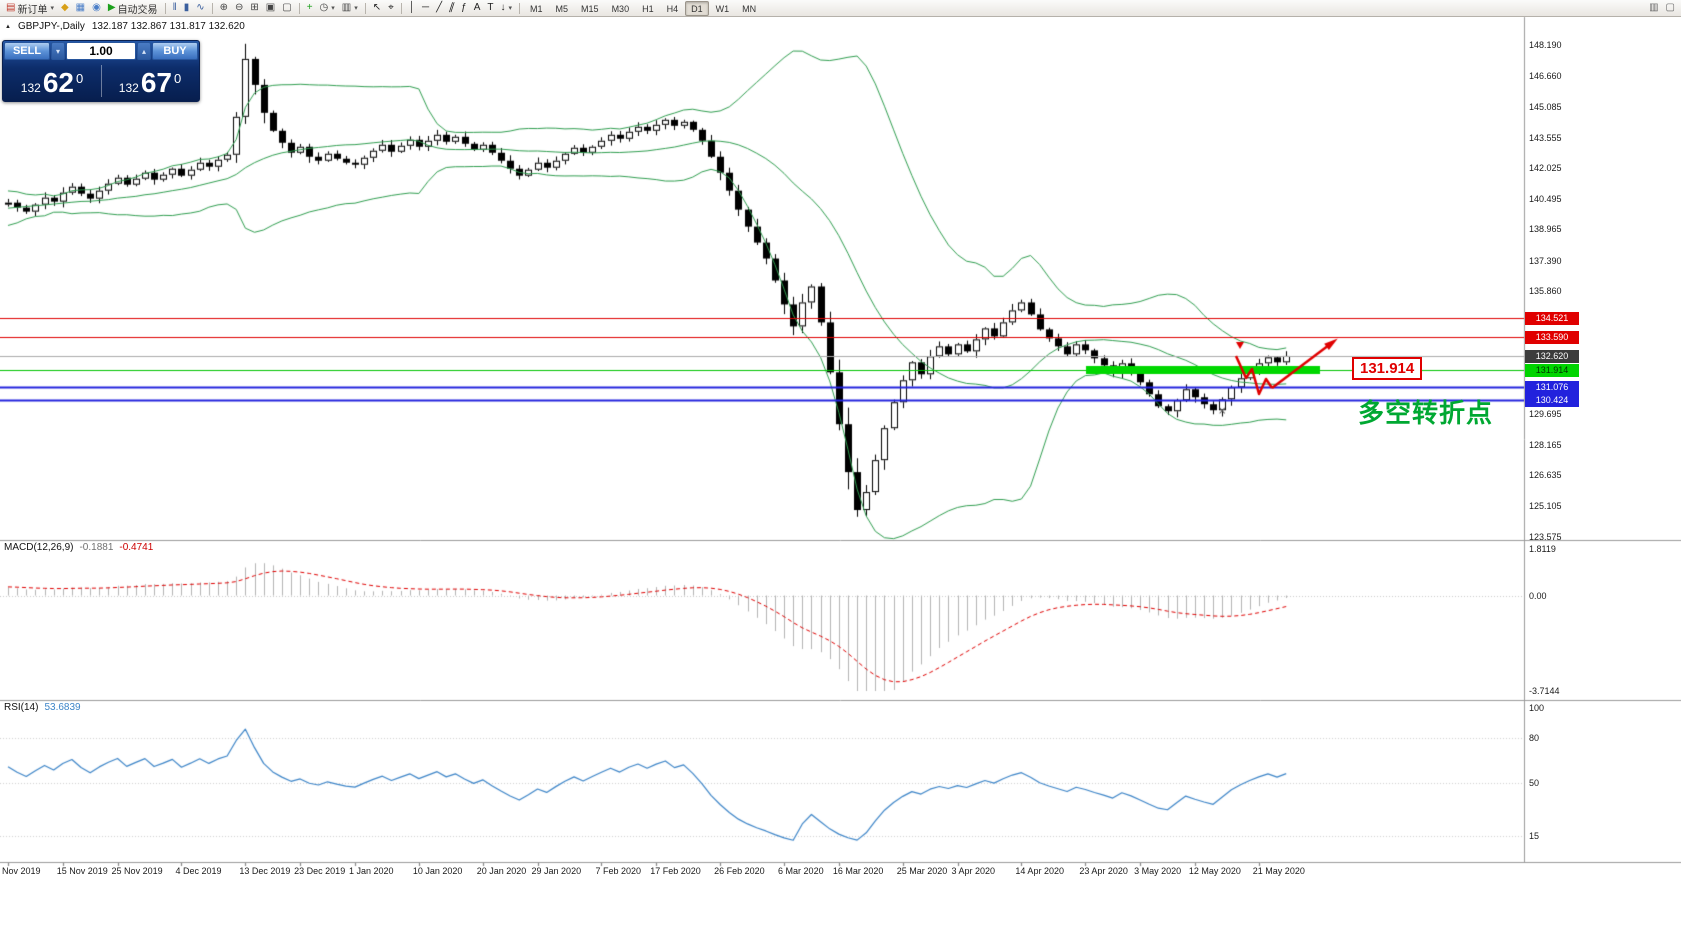 This screenshot has height=944, width=1681. I want to click on date-axis-label: 14 Apr 2020, so click(1039, 871).